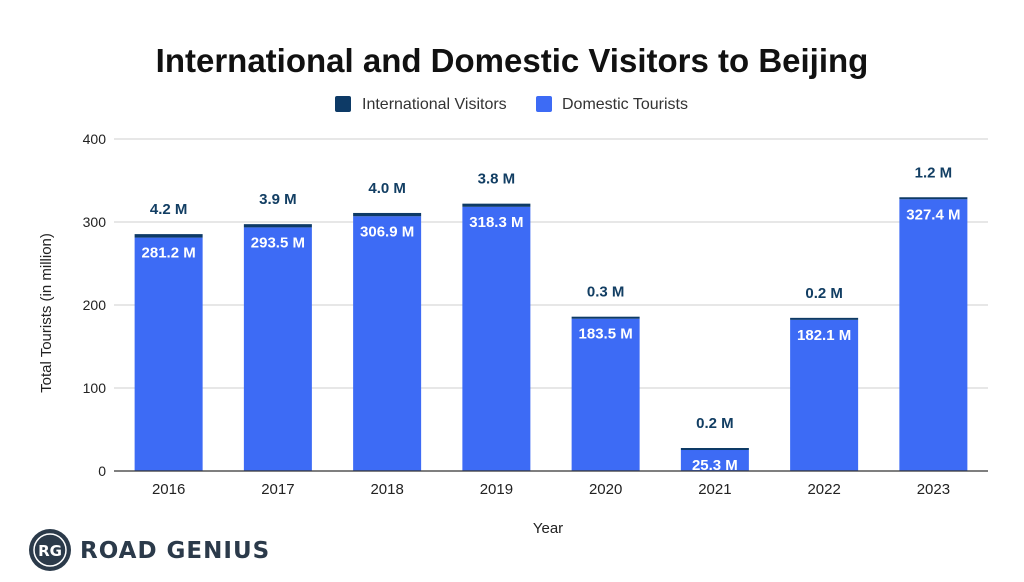 This screenshot has height=582, width=1024. What do you see at coordinates (343, 104) in the screenshot?
I see `legend-swatch-international` at bounding box center [343, 104].